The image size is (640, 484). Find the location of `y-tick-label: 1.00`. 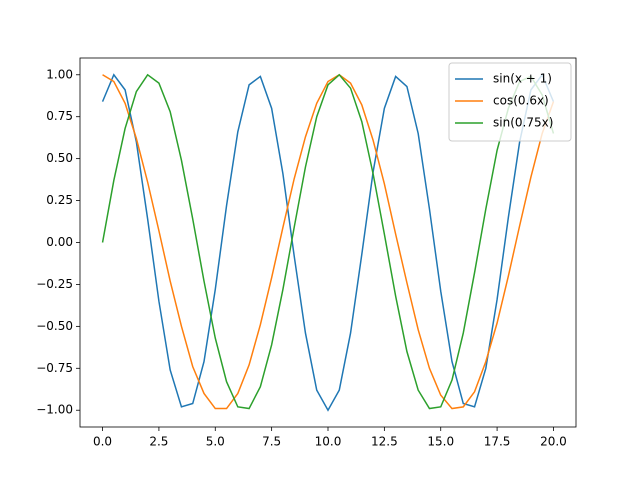

y-tick-label: 1.00 is located at coordinates (59, 74).